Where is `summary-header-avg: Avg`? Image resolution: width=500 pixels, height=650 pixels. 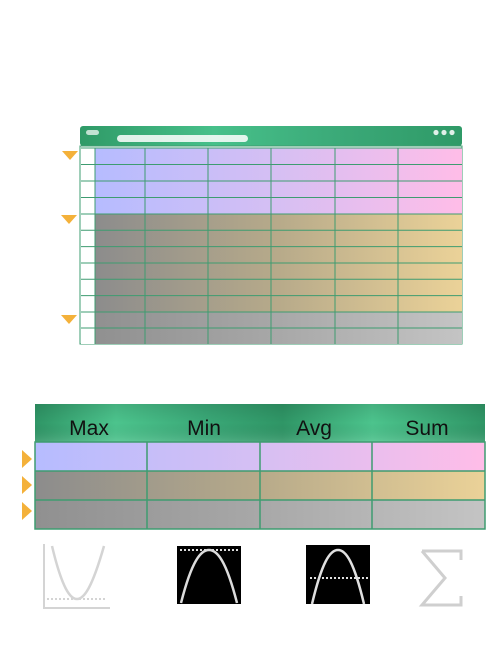 summary-header-avg: Avg is located at coordinates (314, 428).